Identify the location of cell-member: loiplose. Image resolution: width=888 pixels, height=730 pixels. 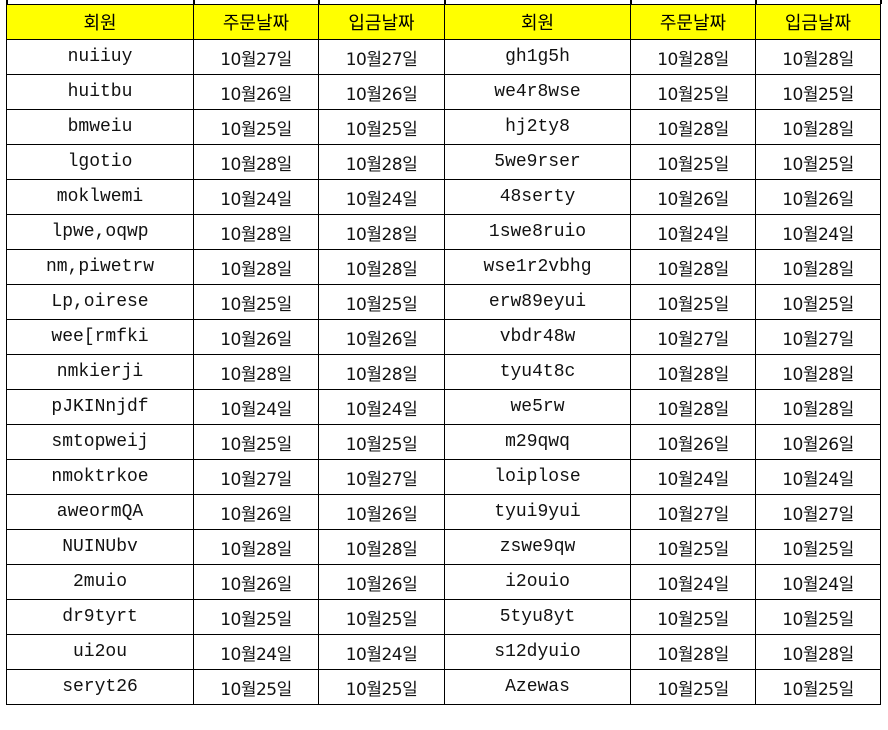
(537, 477).